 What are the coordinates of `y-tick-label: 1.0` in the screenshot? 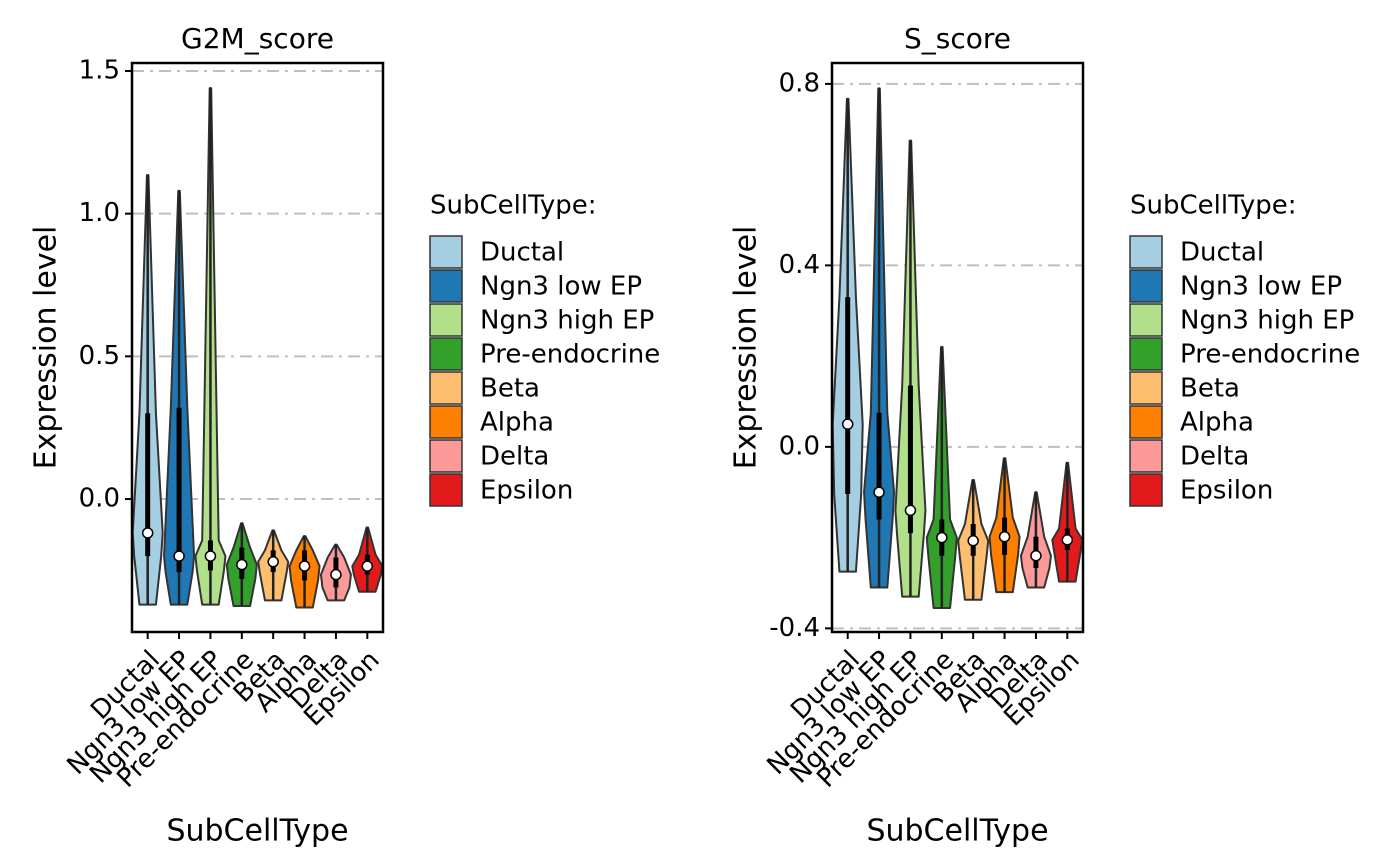 It's located at (99, 213).